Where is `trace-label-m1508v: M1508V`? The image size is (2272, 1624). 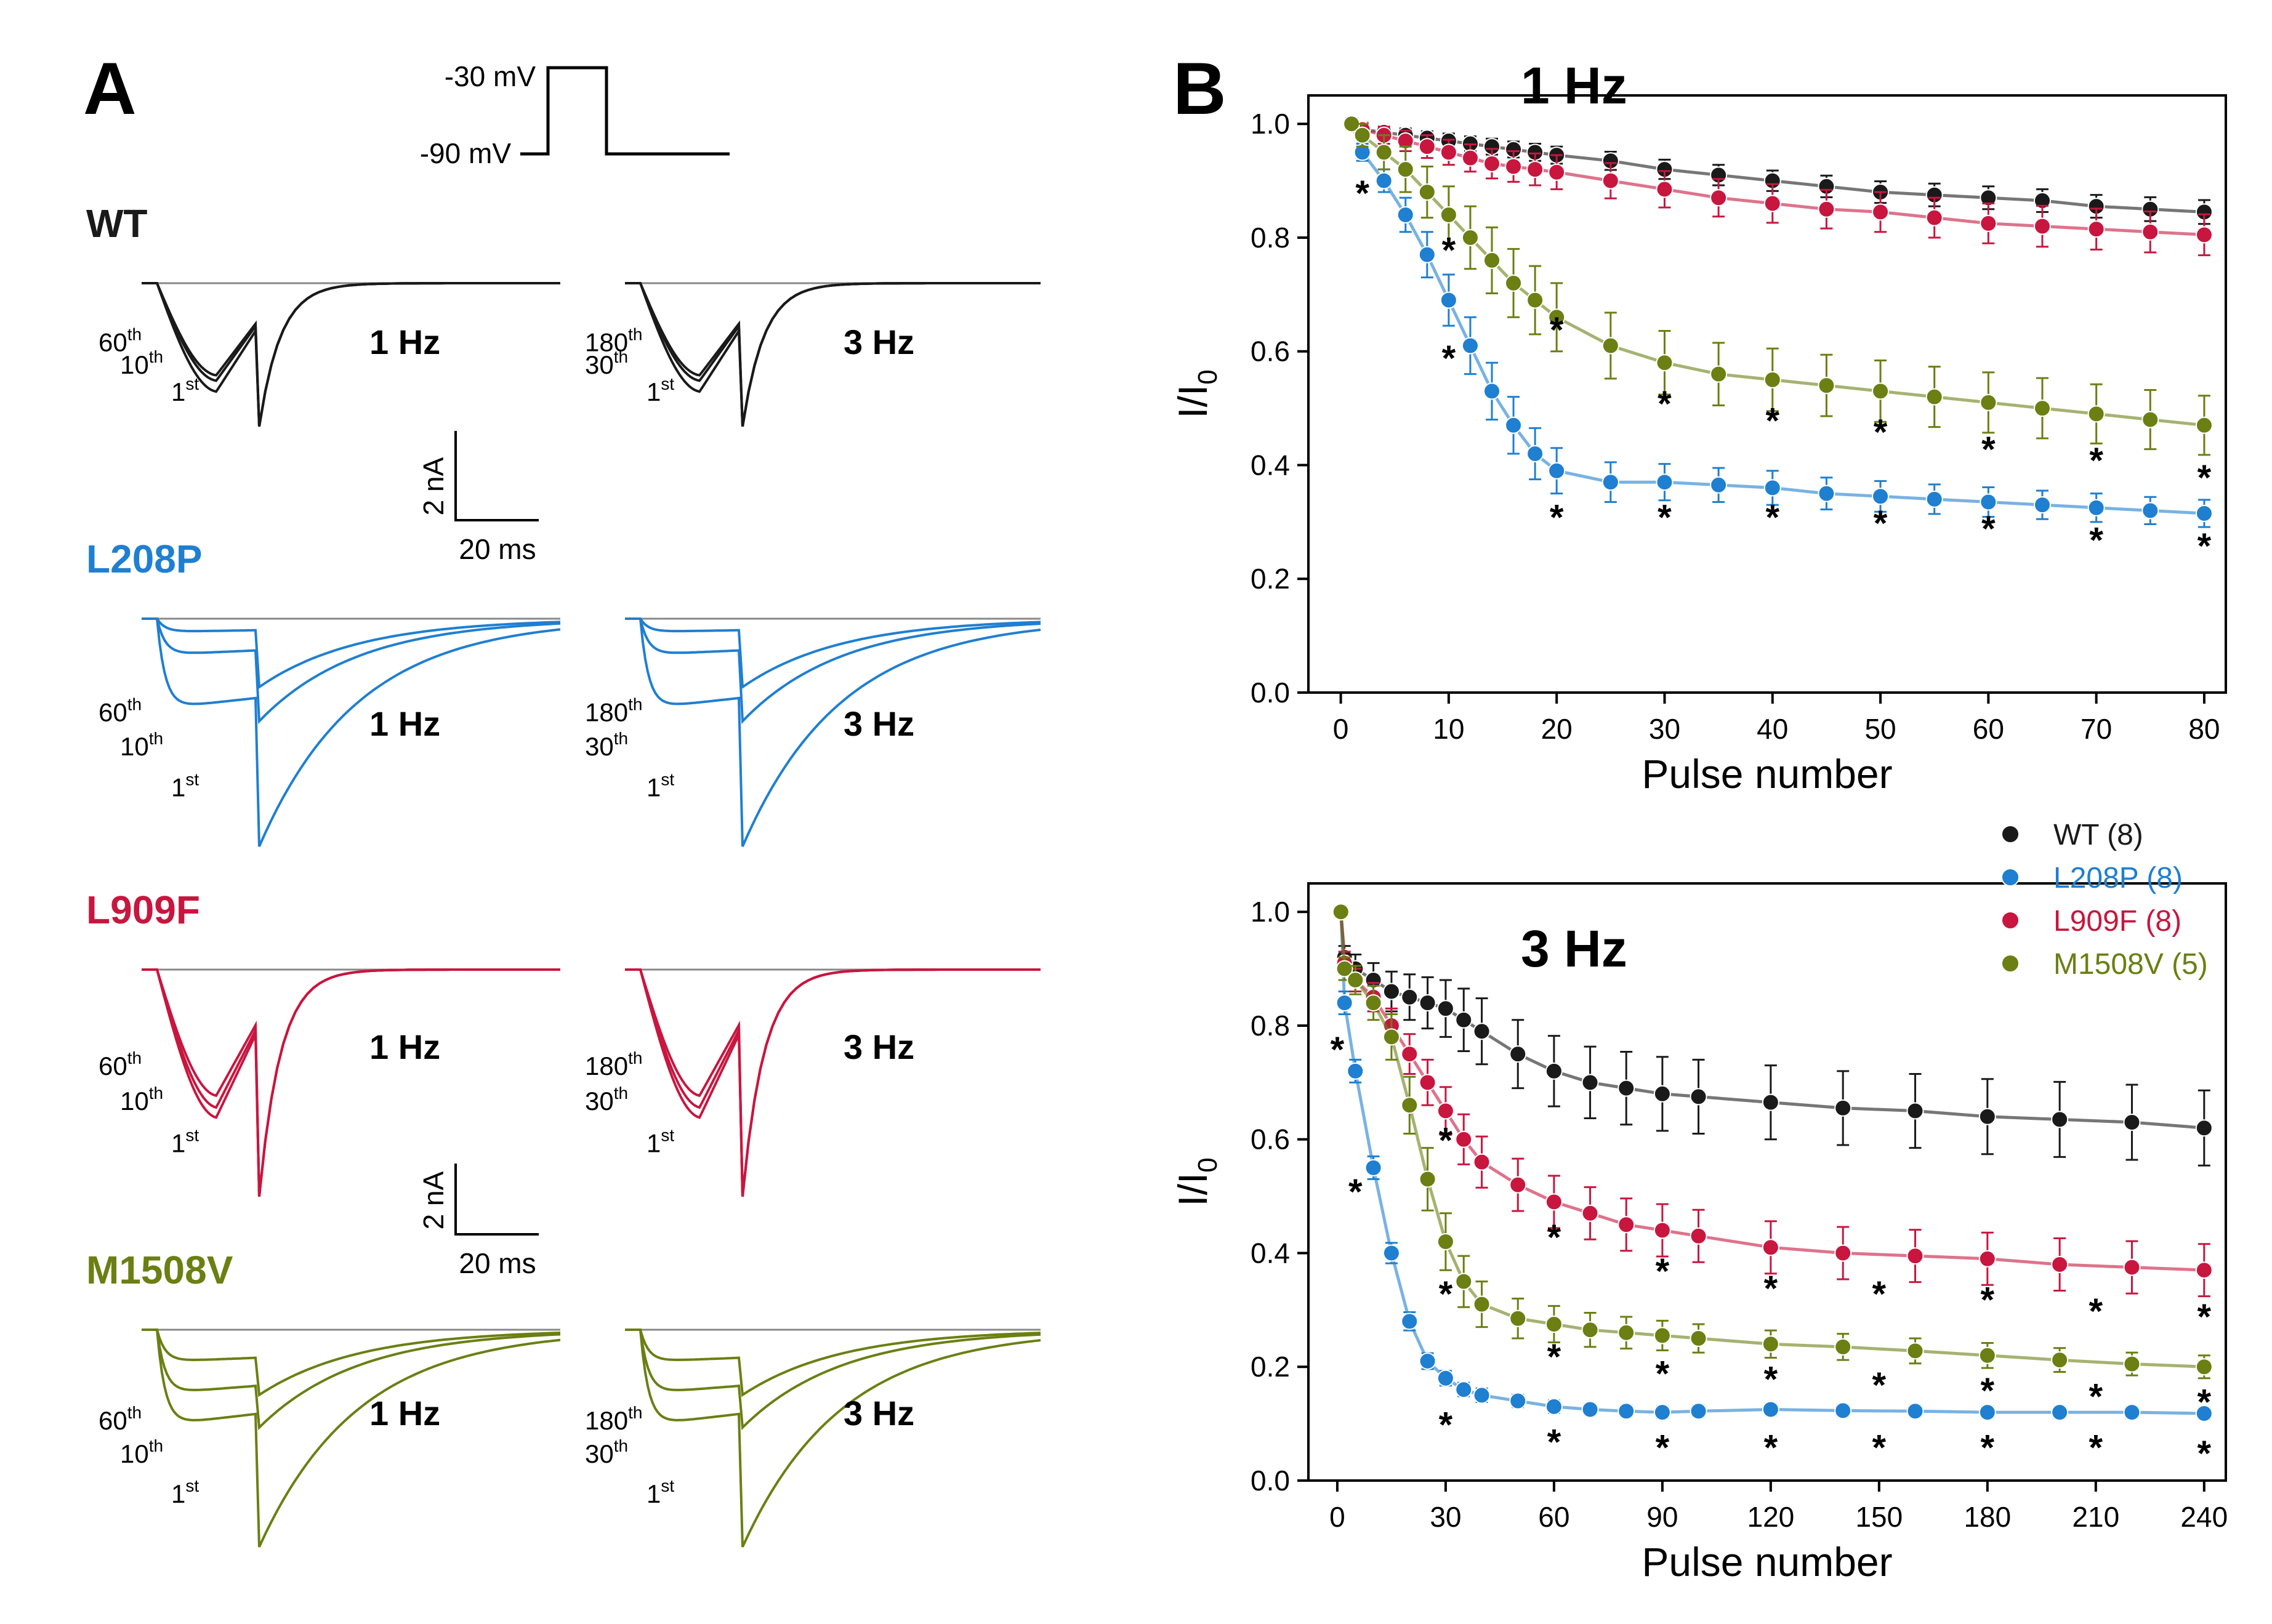 trace-label-m1508v: M1508V is located at coordinates (159, 1270).